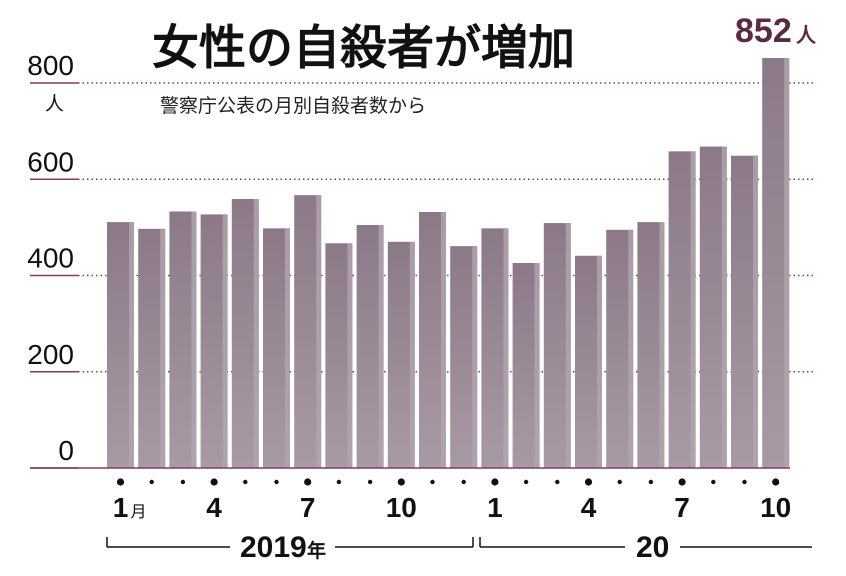 This screenshot has width=846, height=576. I want to click on y-tick-label: 800, so click(50, 65).